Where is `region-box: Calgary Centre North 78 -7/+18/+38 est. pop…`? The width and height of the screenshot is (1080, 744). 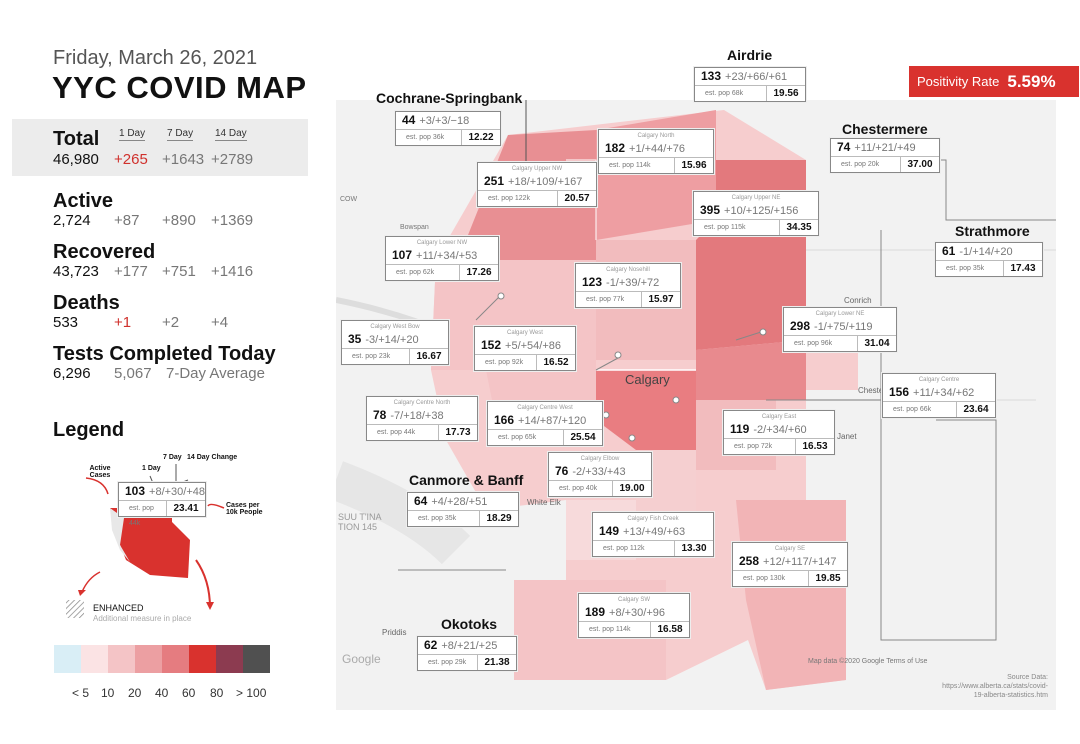
region-box: Calgary Centre North 78 -7/+18/+38 est. pop… is located at coordinates (422, 418).